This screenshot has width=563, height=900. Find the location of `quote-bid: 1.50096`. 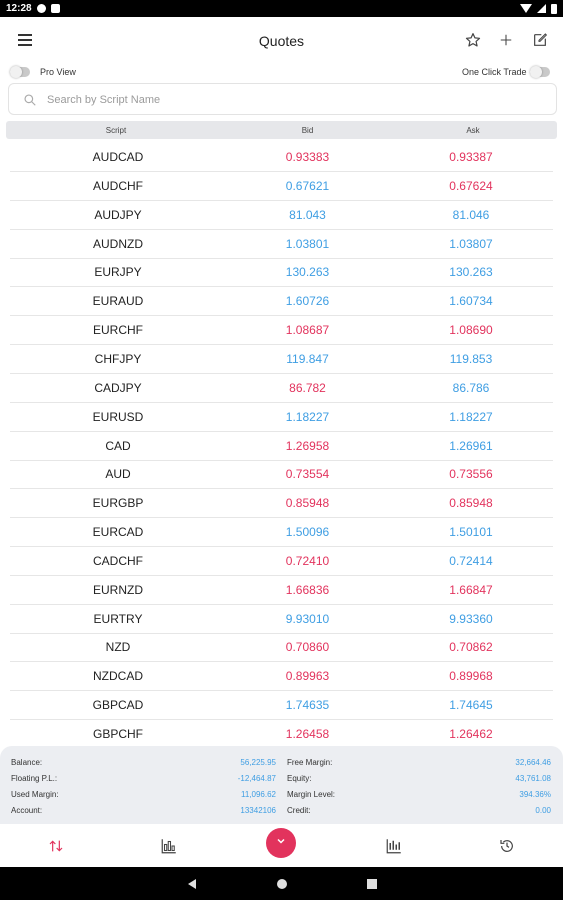

quote-bid: 1.50096 is located at coordinates (307, 532).